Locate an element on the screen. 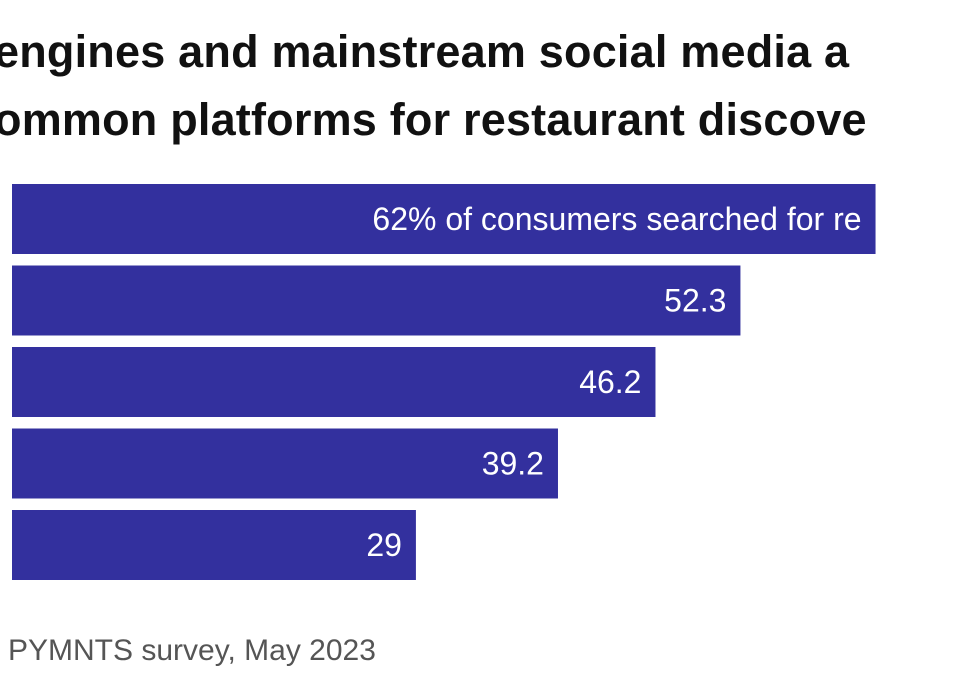 The height and width of the screenshot is (699, 980). chart-title-line-2: ommon platforms for restaurant discove is located at coordinates (433, 119).